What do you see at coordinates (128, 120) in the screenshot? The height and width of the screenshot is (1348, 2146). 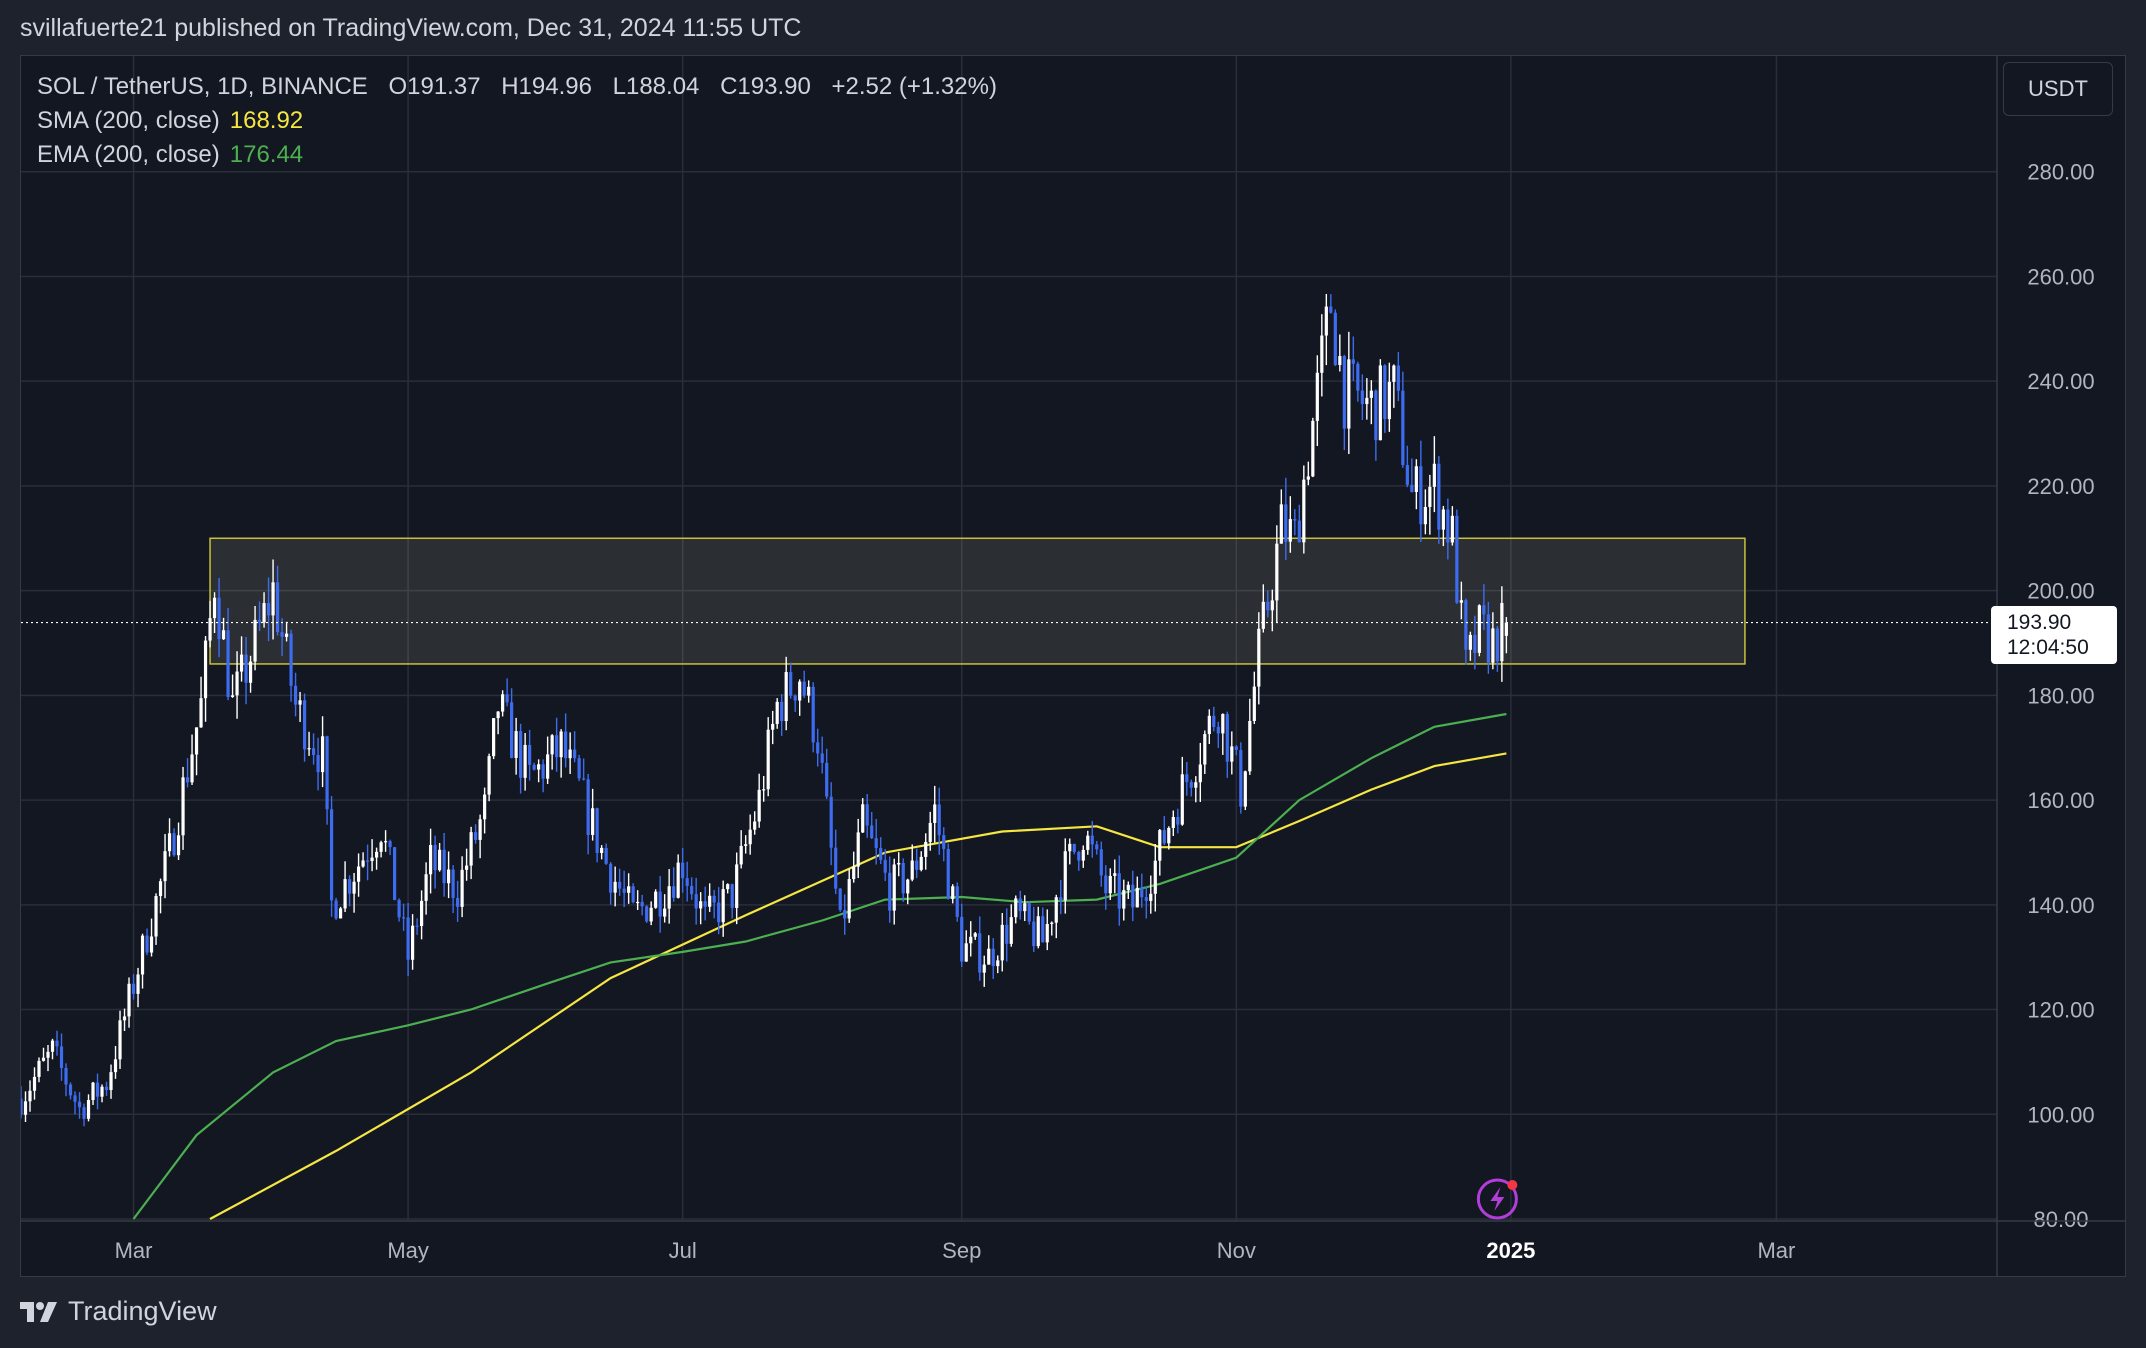 I see `sma-label: SMA (200, close)` at bounding box center [128, 120].